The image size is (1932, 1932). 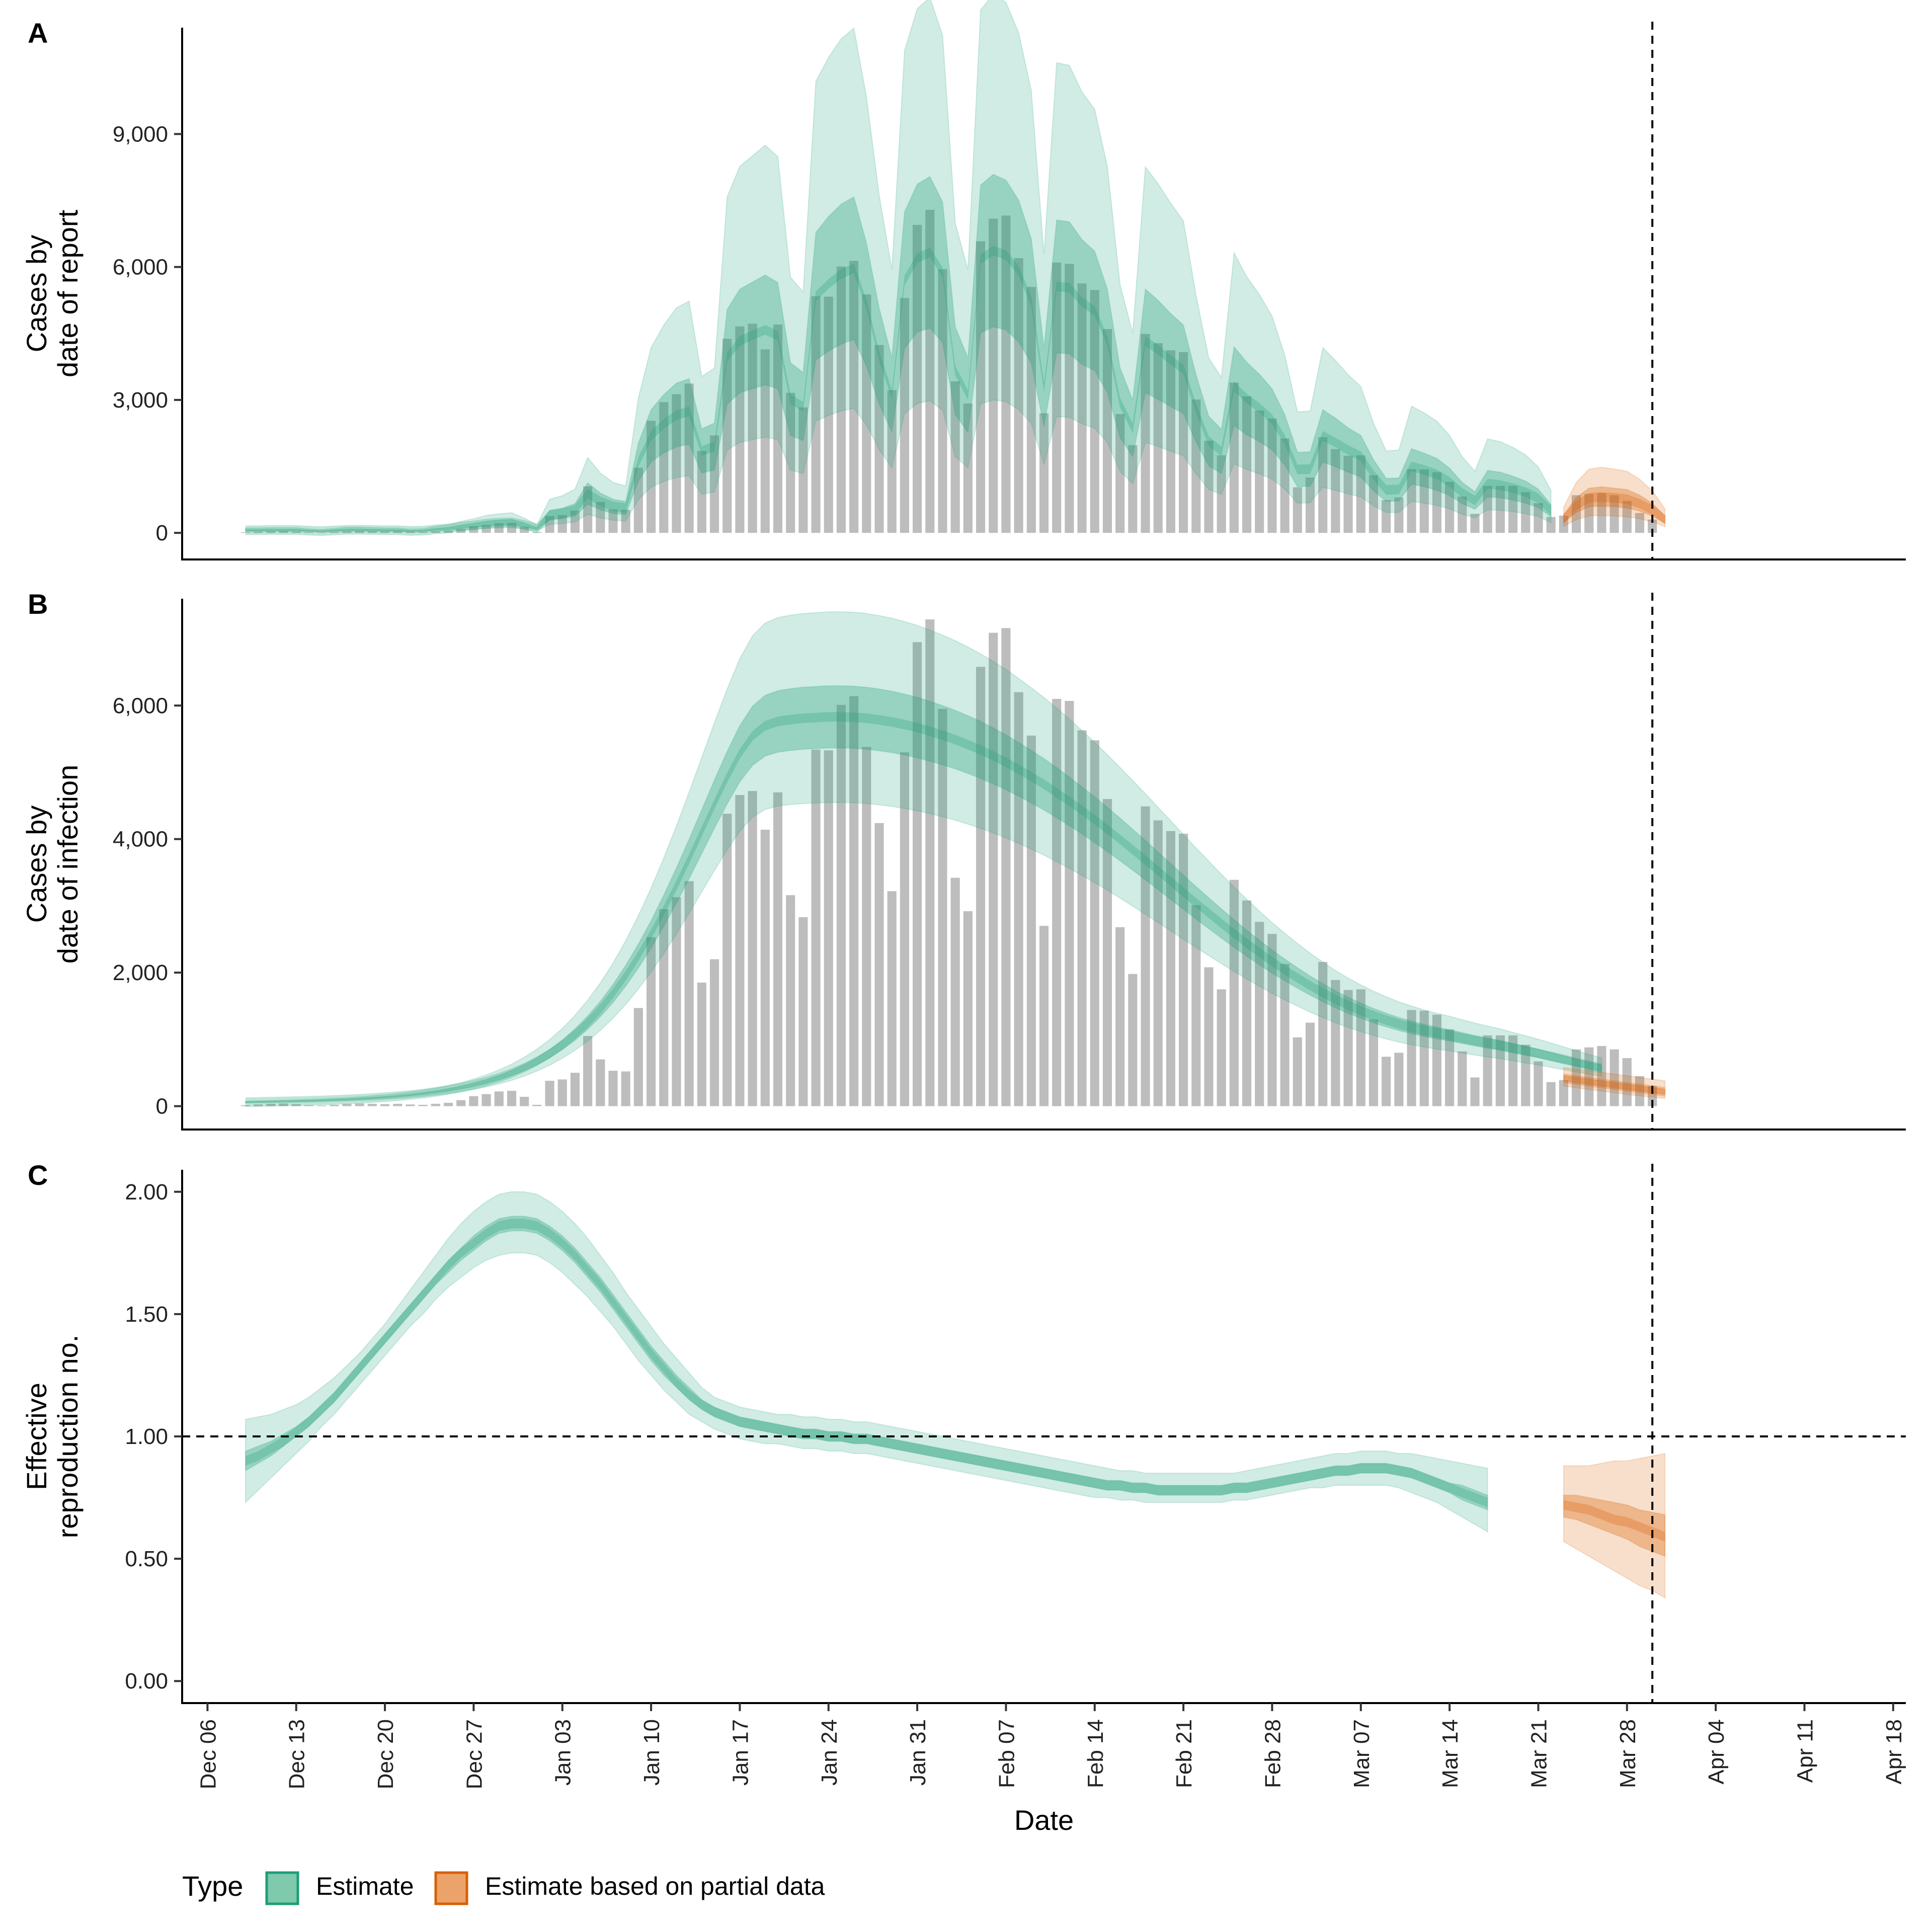 What do you see at coordinates (1538, 1754) in the screenshot?
I see `x-tick-label: Mar 21` at bounding box center [1538, 1754].